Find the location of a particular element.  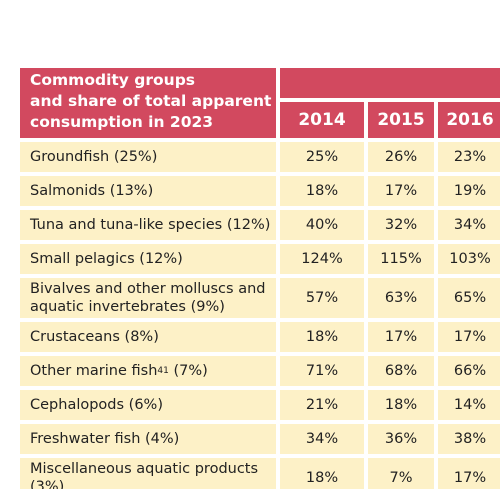

cell-tuna-2014: 40% is located at coordinates (322, 225).